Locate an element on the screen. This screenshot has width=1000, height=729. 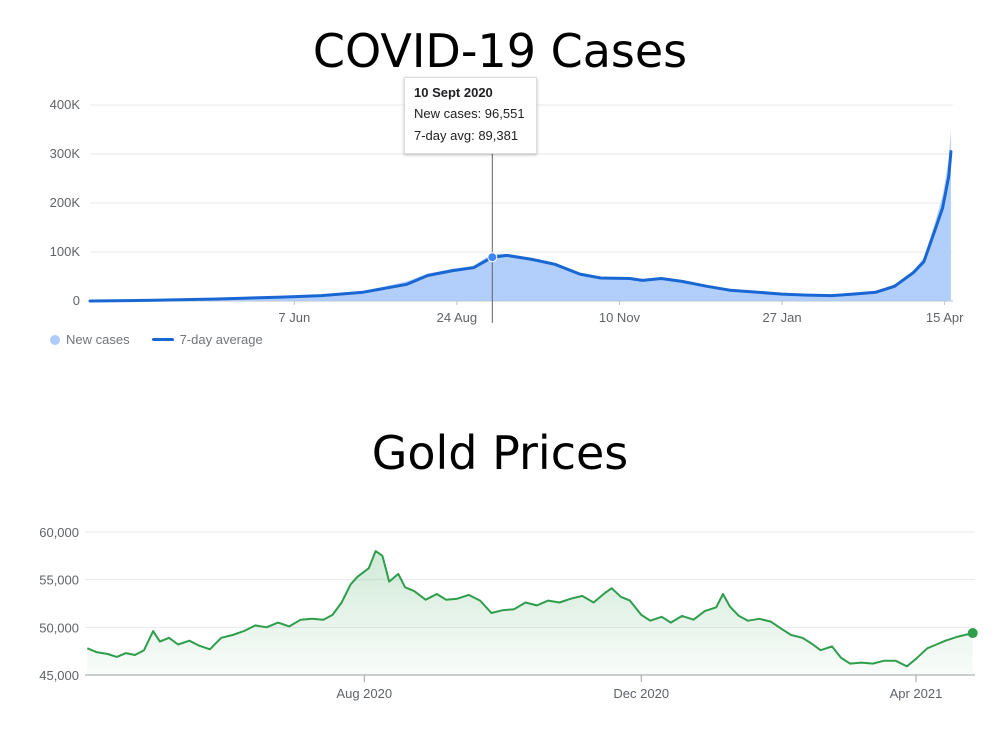
gold-x-axis: Aug 2020 Dec 2020 Apr 2021 is located at coordinates (639, 688).